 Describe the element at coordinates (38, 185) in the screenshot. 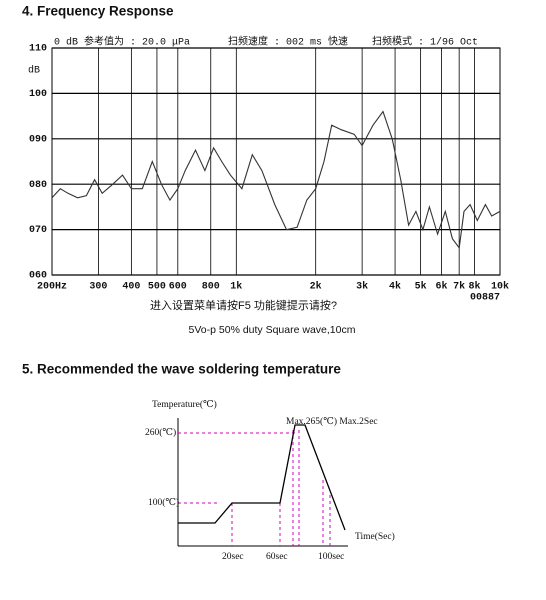

I see `y-tick-label: 080` at that location.